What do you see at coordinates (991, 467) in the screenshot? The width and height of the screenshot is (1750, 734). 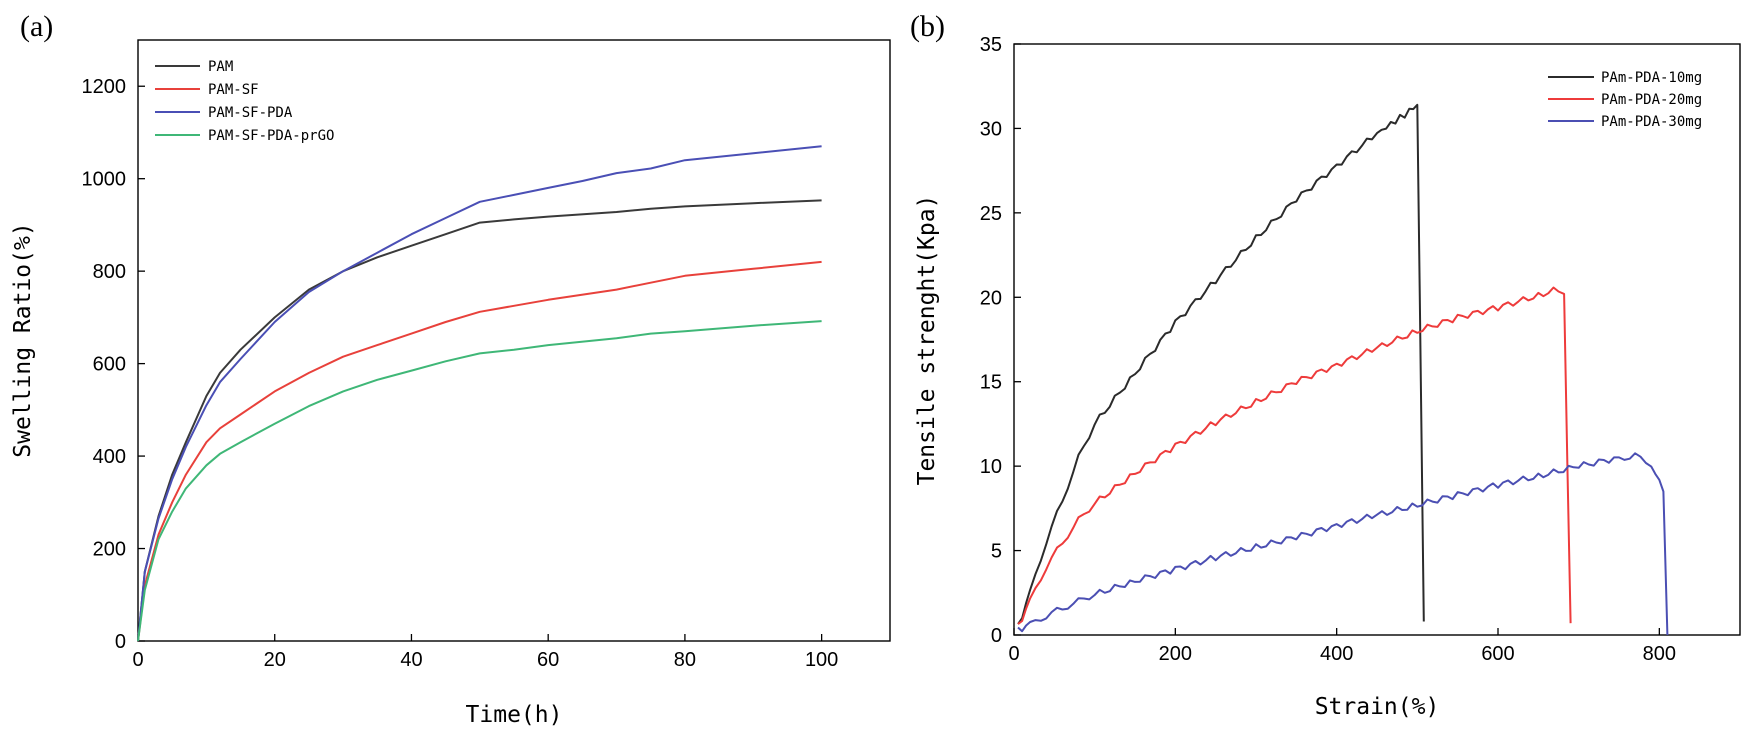 I see `y-tick-label: 10` at bounding box center [991, 467].